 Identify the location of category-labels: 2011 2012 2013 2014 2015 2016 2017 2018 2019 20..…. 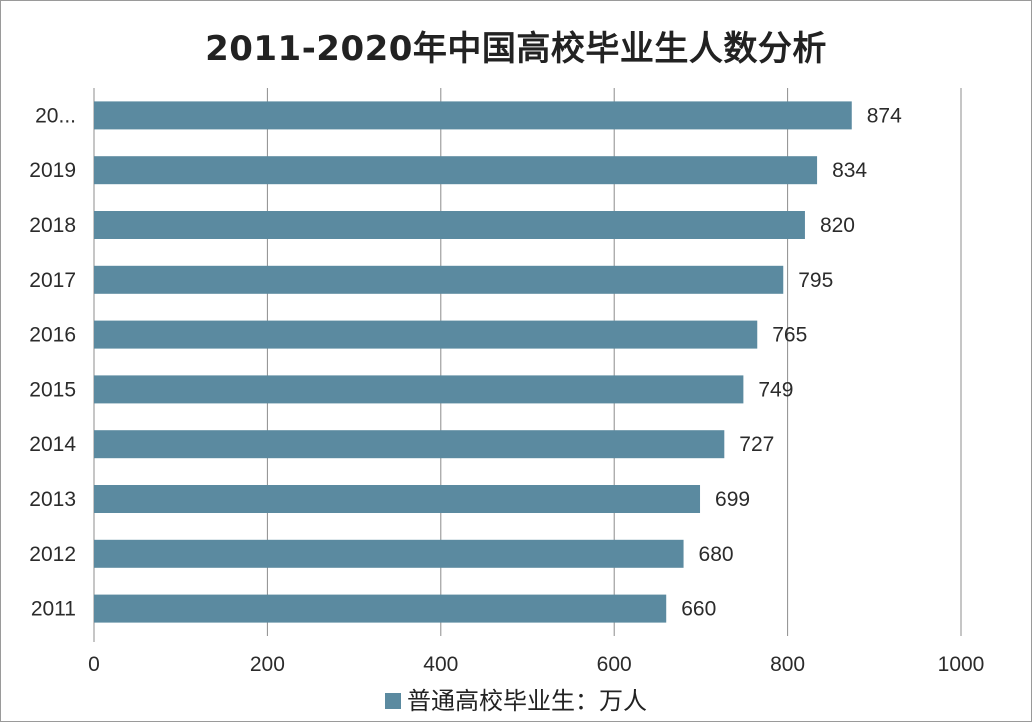
(52, 362).